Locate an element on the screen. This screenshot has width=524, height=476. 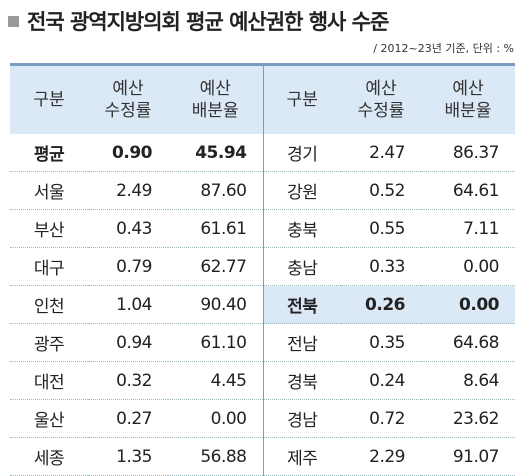
table-row: 부산 0.43 61.61 충북 0.55 7.11 is located at coordinates (262, 228).